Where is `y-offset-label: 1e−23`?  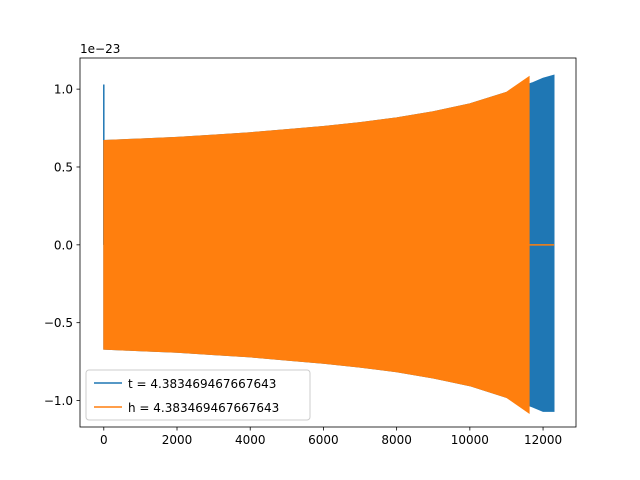
y-offset-label: 1e−23 is located at coordinates (100, 49).